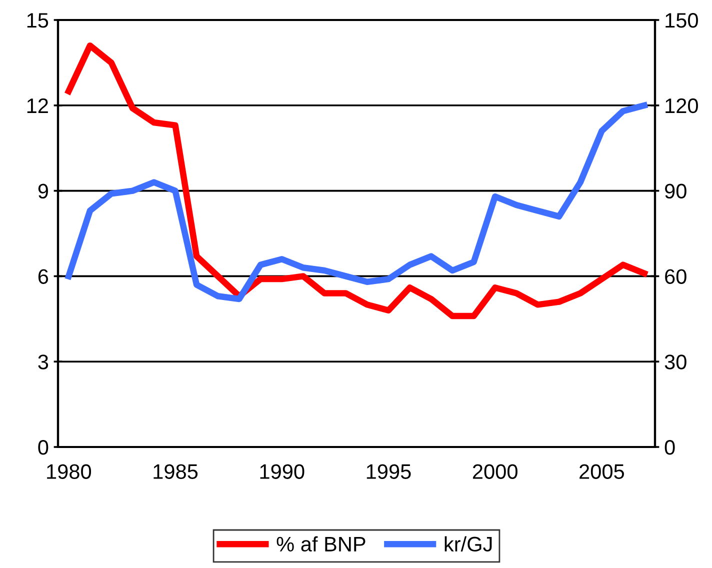  What do you see at coordinates (43, 191) in the screenshot?
I see `y-tick-label: 9` at bounding box center [43, 191].